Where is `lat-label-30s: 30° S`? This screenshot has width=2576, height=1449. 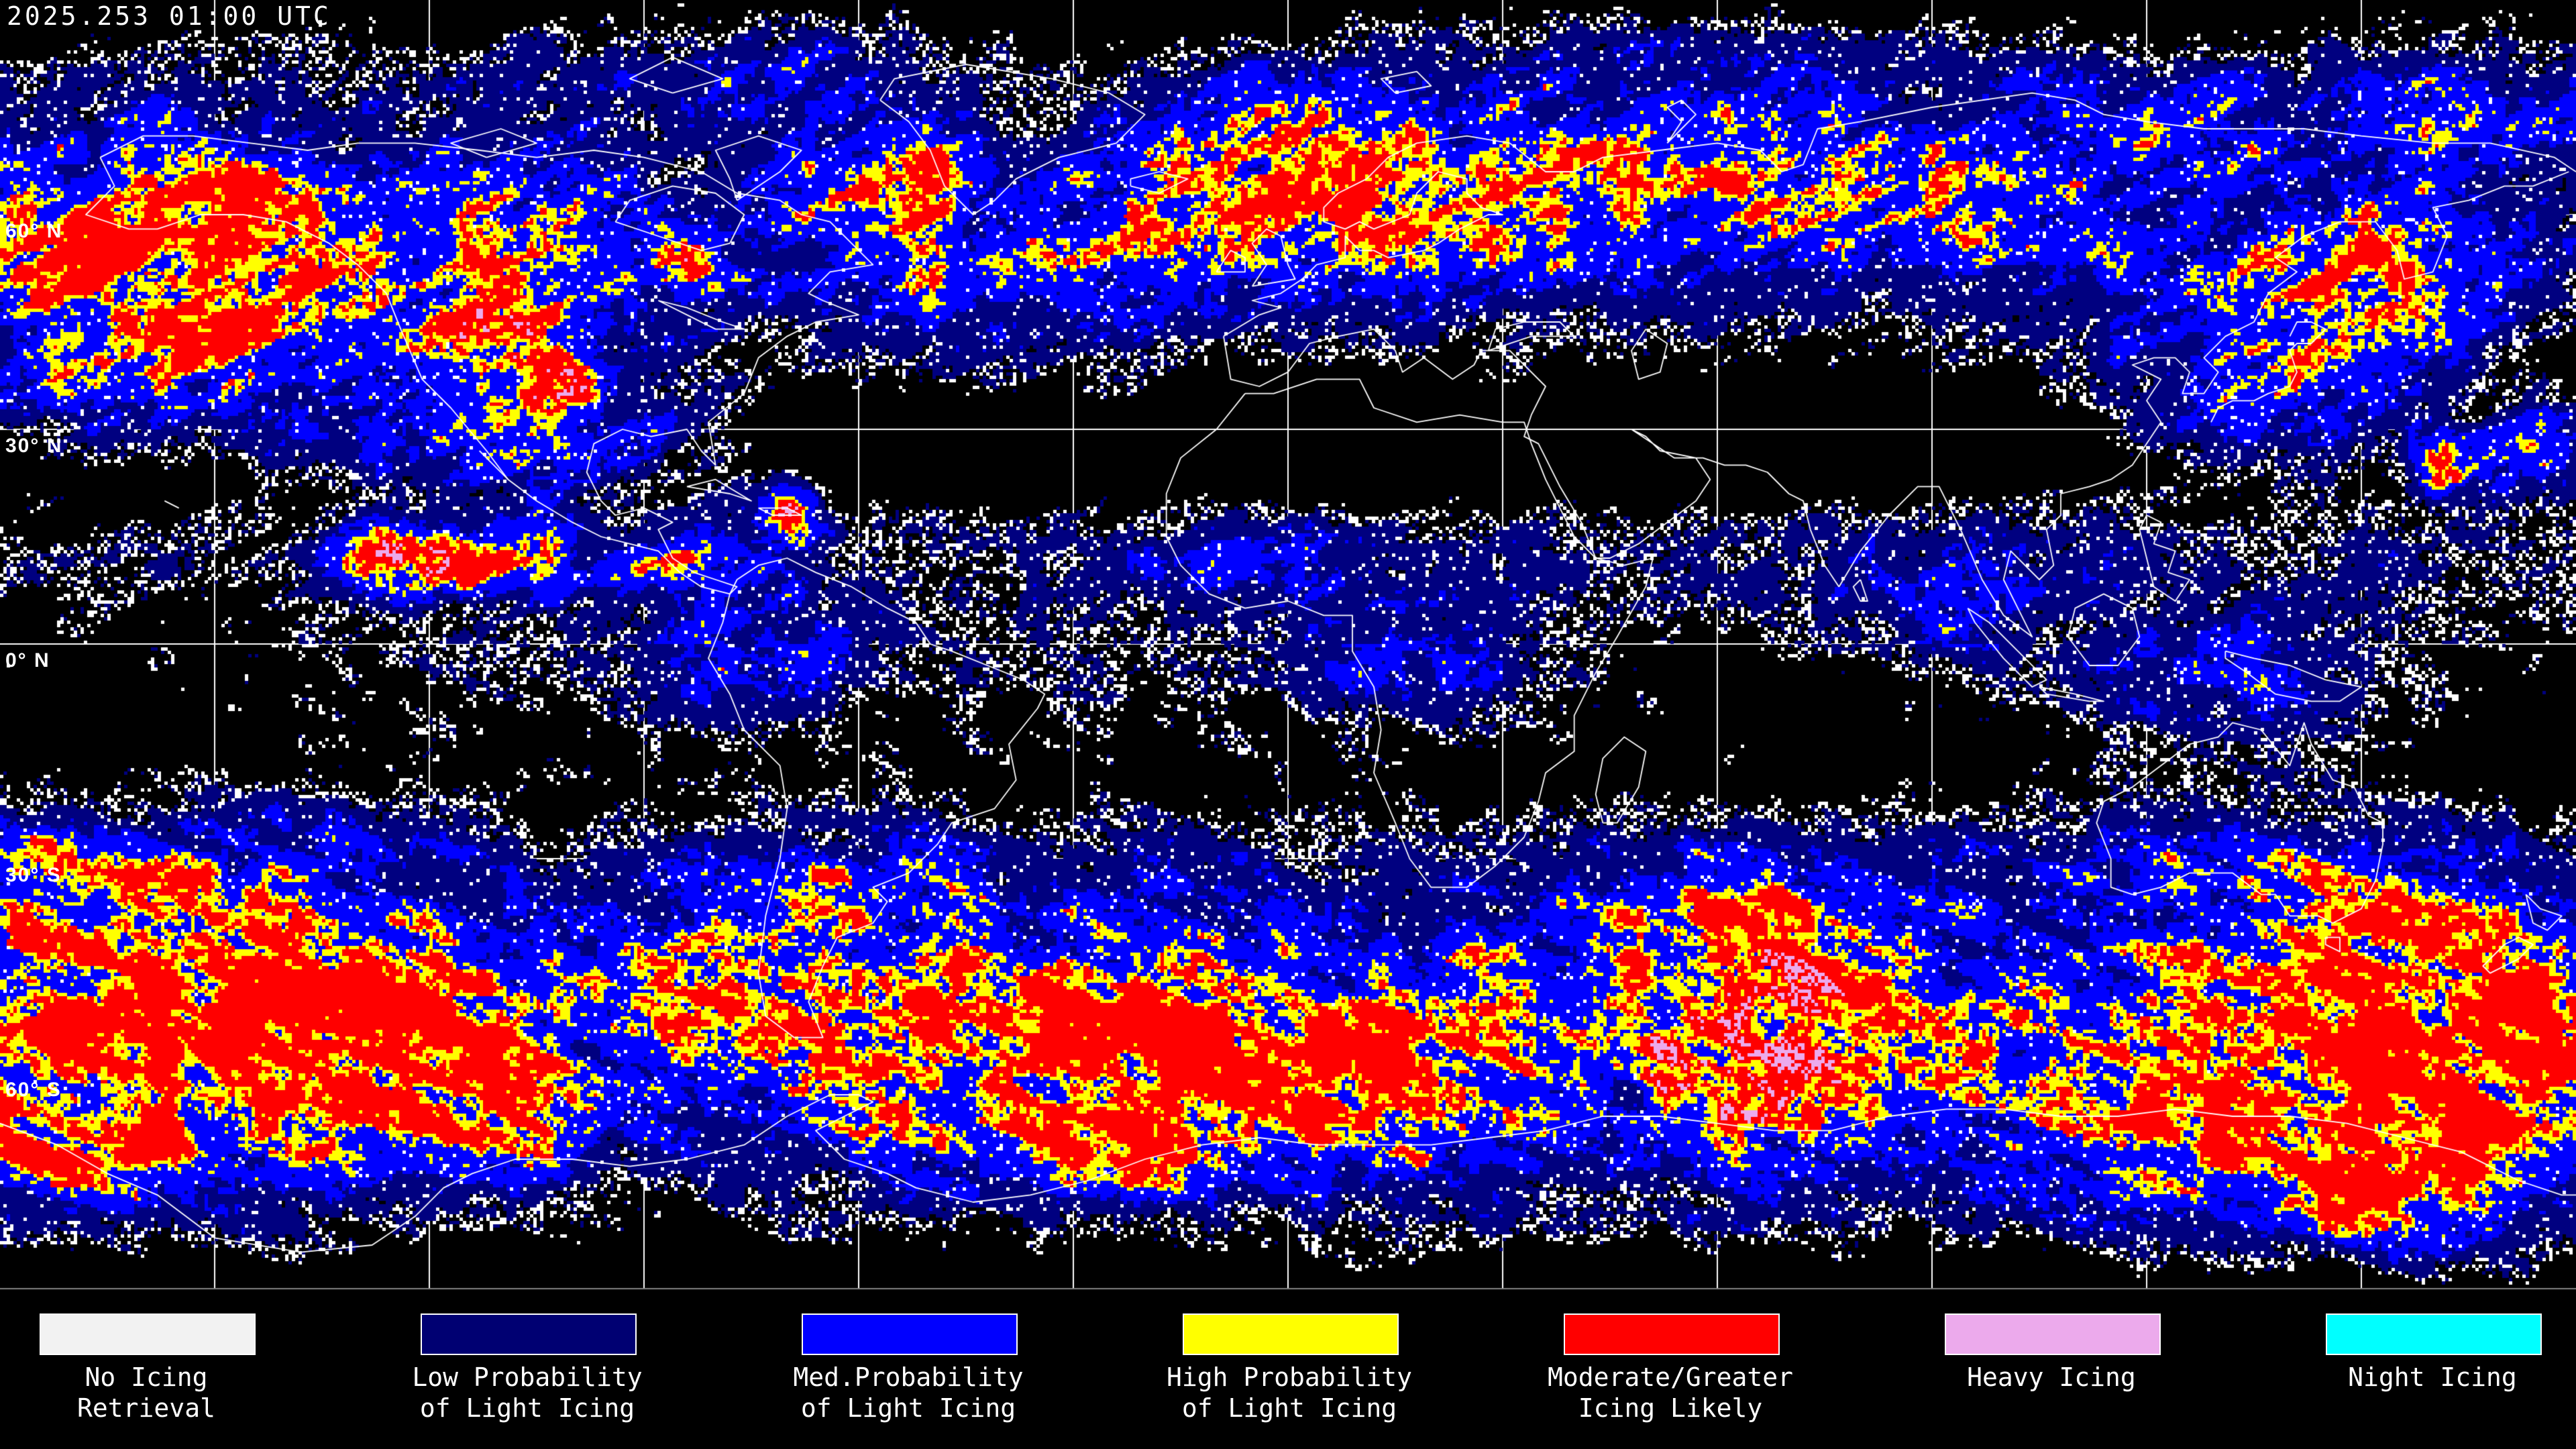 lat-label-30s: 30° S is located at coordinates (33, 875).